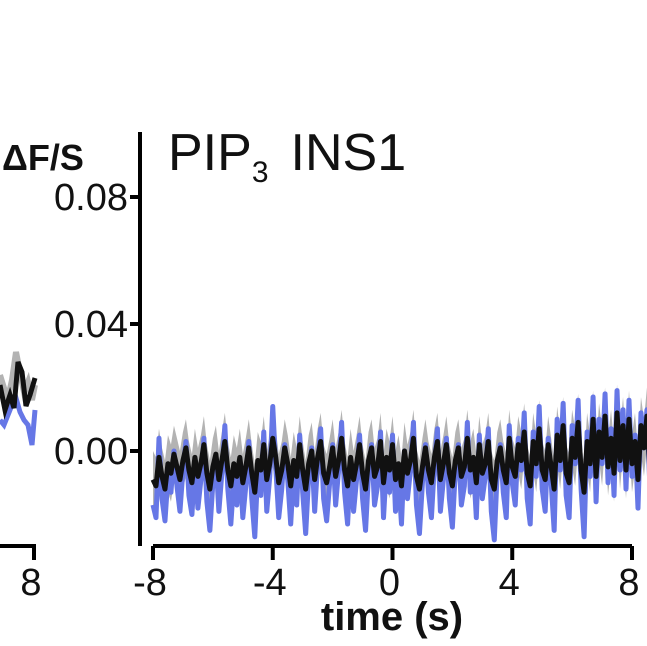  What do you see at coordinates (43, 157) in the screenshot?
I see `y-axis-label: ΔF/S` at bounding box center [43, 157].